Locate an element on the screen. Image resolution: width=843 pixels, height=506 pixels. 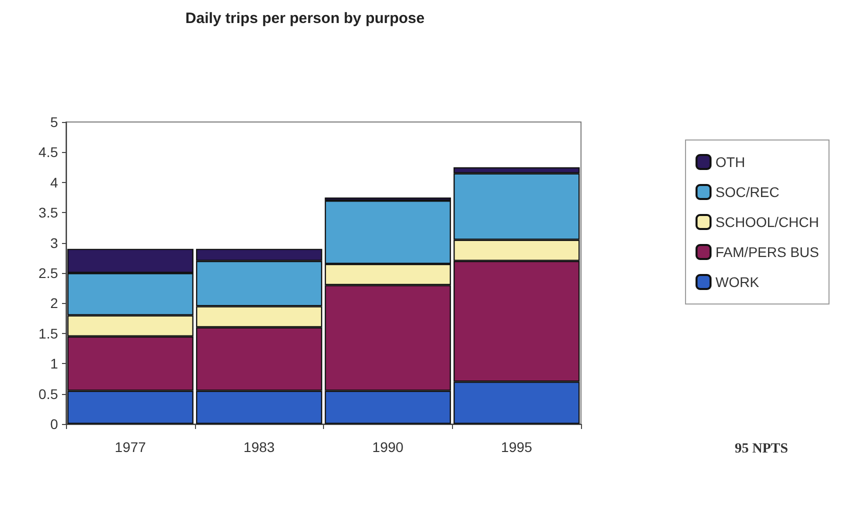
y-tick-label: 2 is located at coordinates (54, 303).